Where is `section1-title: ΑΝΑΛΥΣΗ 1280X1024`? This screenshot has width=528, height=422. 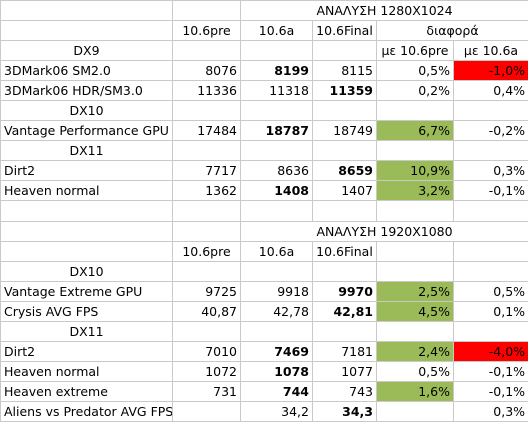 section1-title: ΑΝΑΛΥΣΗ 1280X1024 is located at coordinates (383, 10).